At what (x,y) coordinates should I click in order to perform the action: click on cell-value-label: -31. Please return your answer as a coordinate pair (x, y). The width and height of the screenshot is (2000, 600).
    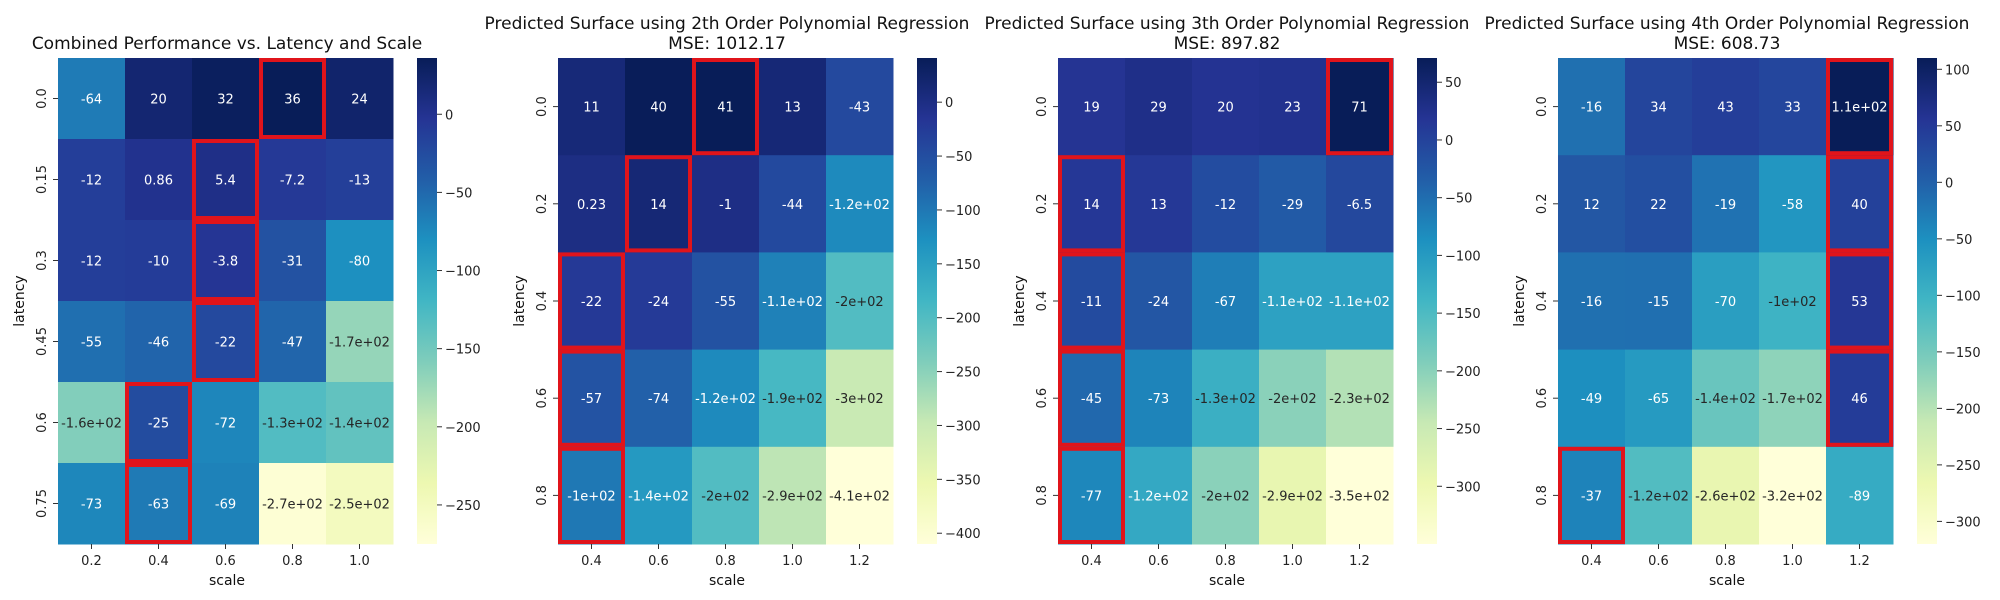
    Looking at the image, I should click on (292, 262).